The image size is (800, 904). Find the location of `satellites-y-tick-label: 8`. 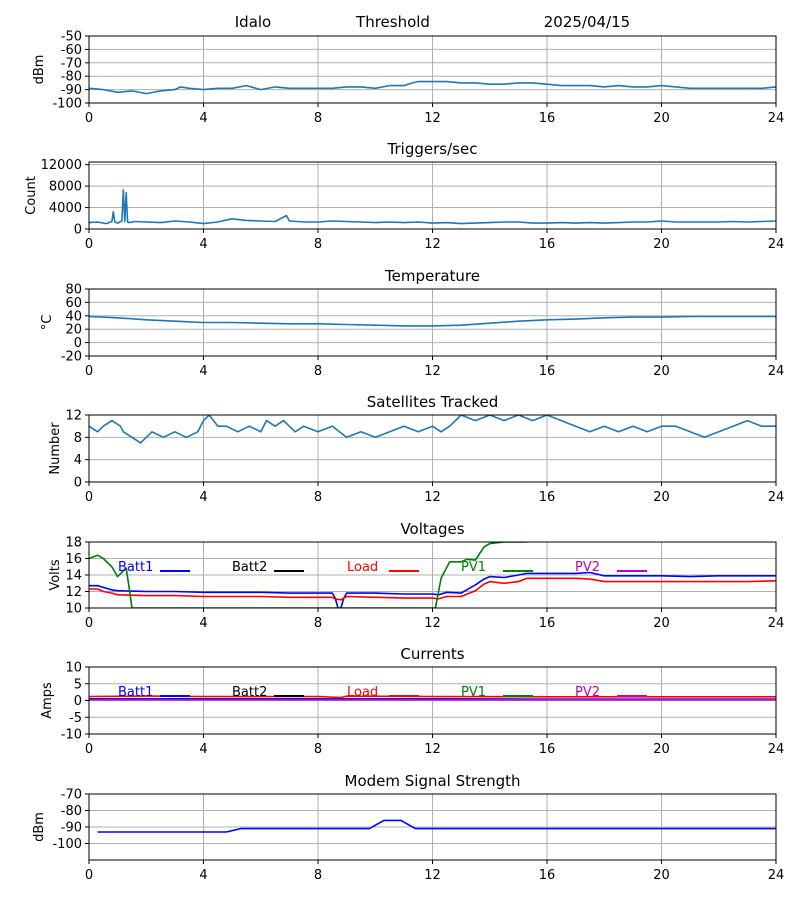

satellites-y-tick-label: 8 is located at coordinates (78, 438).